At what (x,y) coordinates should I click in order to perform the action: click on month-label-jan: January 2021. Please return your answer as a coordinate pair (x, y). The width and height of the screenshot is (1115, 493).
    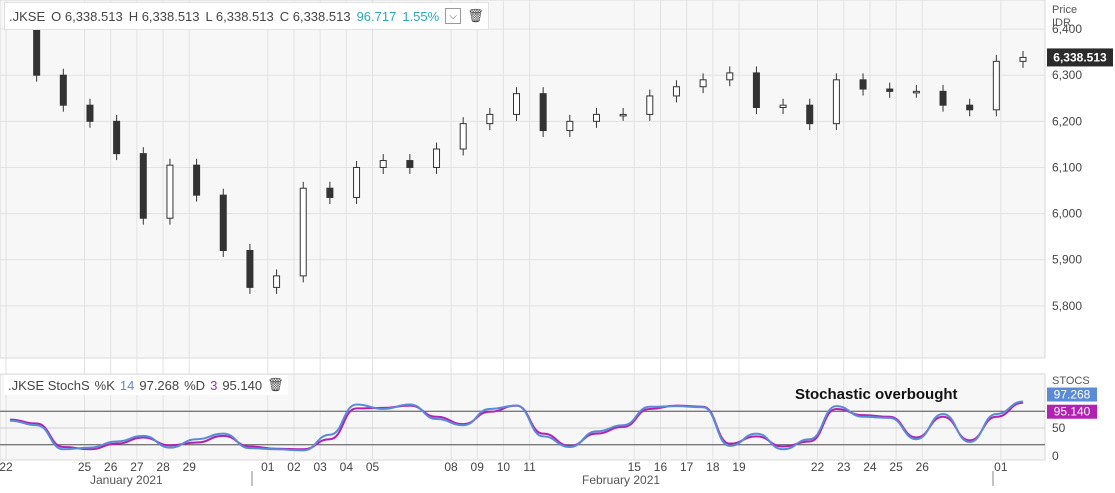
    Looking at the image, I should click on (126, 480).